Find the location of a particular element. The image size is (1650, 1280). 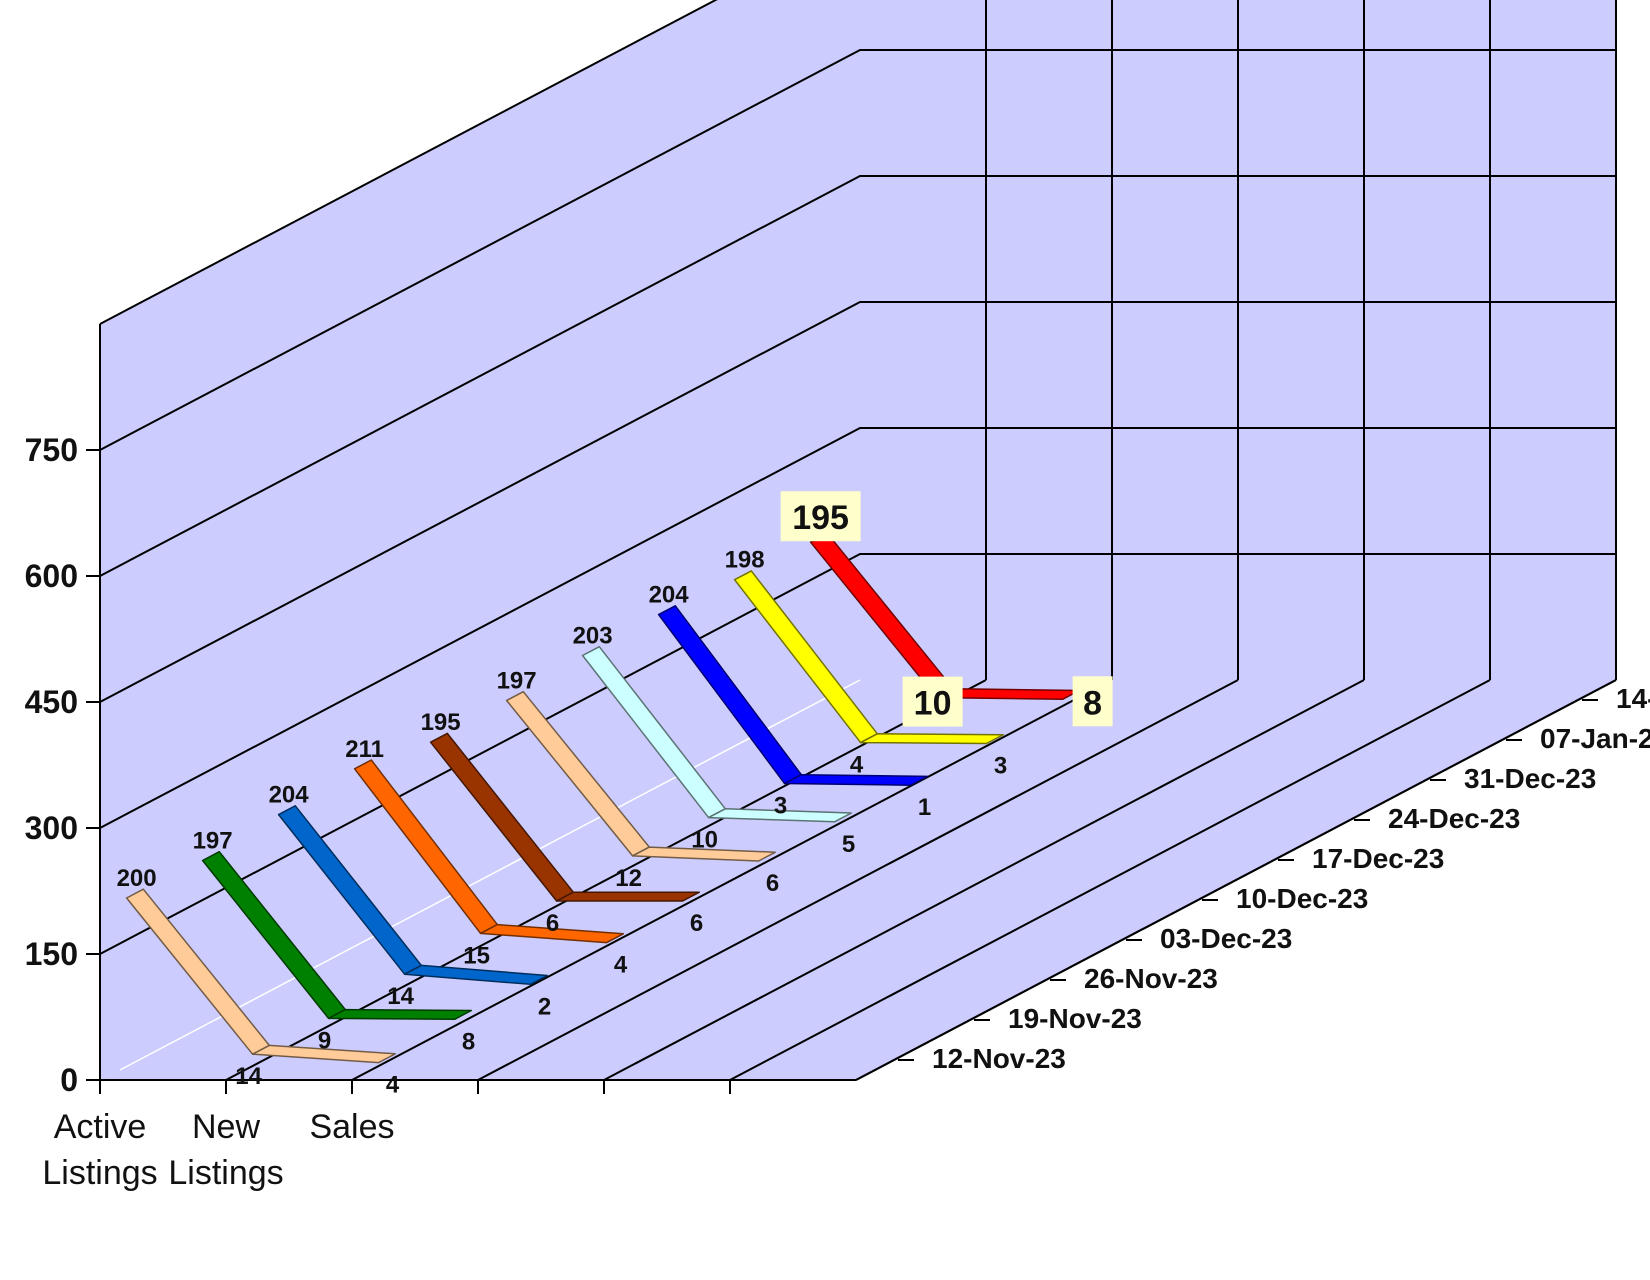

y-tick-label: 450 is located at coordinates (51, 702).